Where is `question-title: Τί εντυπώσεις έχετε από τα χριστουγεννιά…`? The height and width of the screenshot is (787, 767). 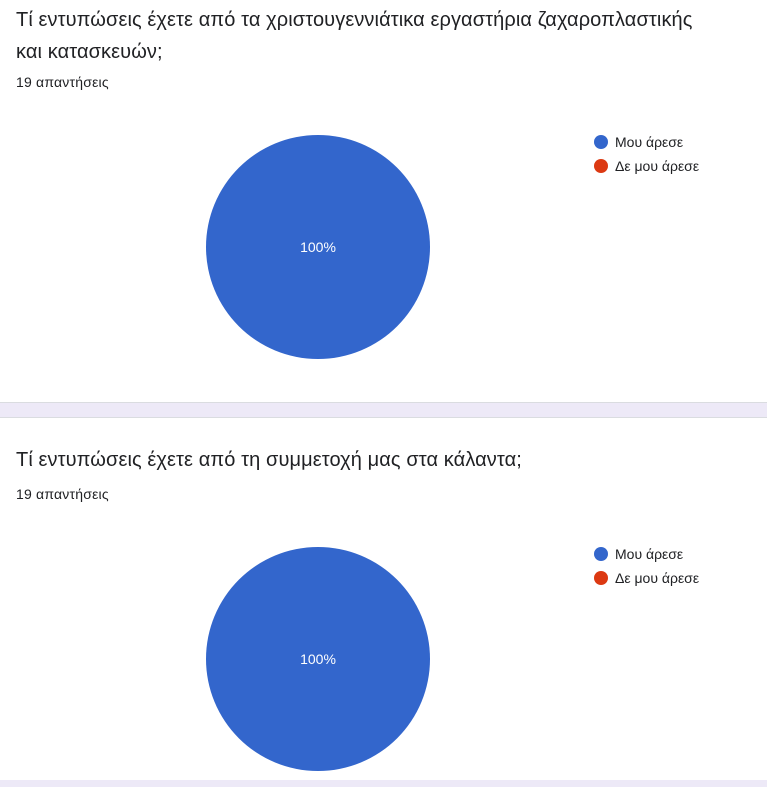
question-title: Τί εντυπώσεις έχετε από τα χριστουγεννιά… is located at coordinates (386, 36).